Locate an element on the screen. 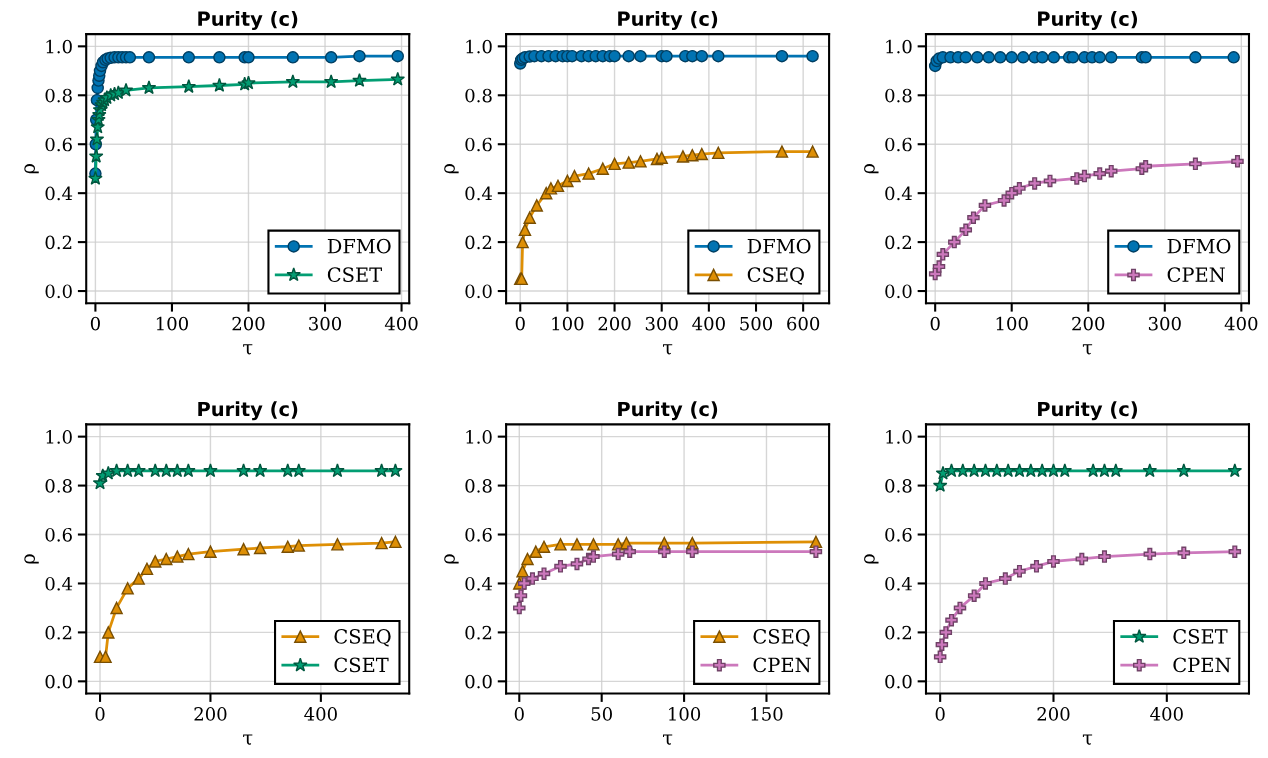 This screenshot has width=1268, height=758. x-tick-label: 600 is located at coordinates (803, 323).